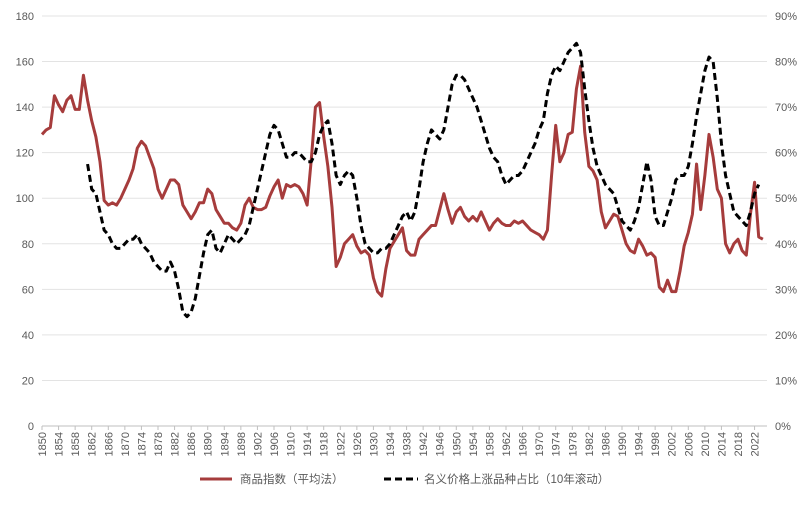 The image size is (808, 505). What do you see at coordinates (76, 444) in the screenshot?
I see `x-tick-label: 1858` at bounding box center [76, 444].